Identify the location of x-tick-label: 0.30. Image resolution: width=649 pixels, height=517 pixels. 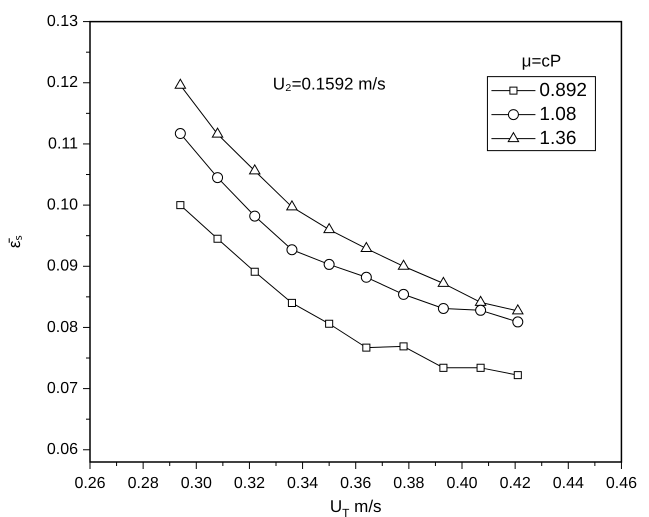
(196, 483).